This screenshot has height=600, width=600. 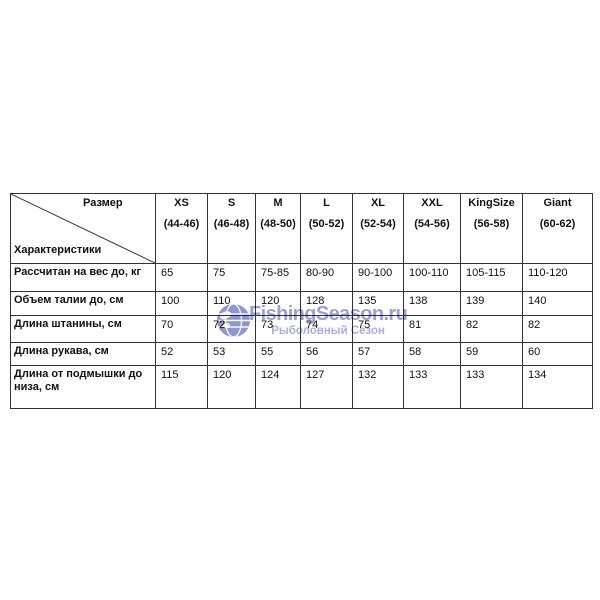 I want to click on value-cell: 72, so click(x=231, y=329).